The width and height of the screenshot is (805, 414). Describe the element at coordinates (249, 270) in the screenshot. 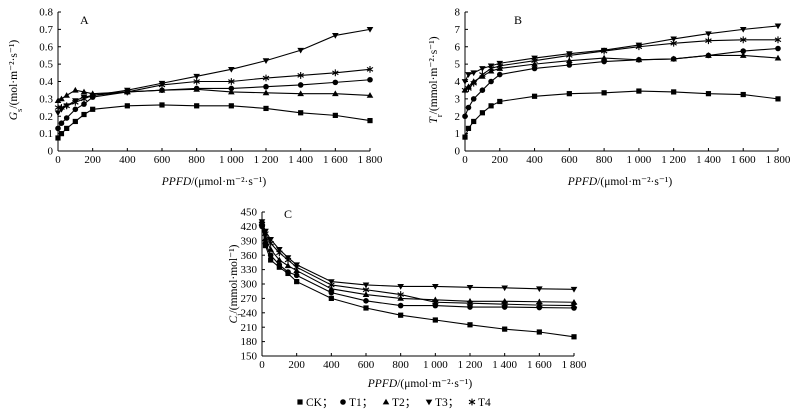

I see `y-tick-label: 330` at that location.